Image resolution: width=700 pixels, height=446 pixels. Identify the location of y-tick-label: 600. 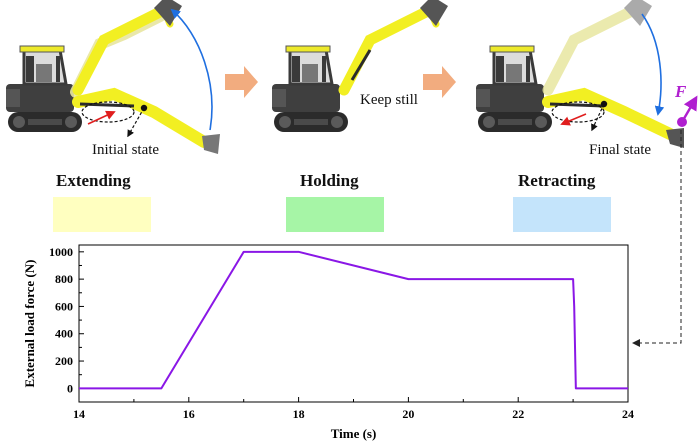
(64, 306).